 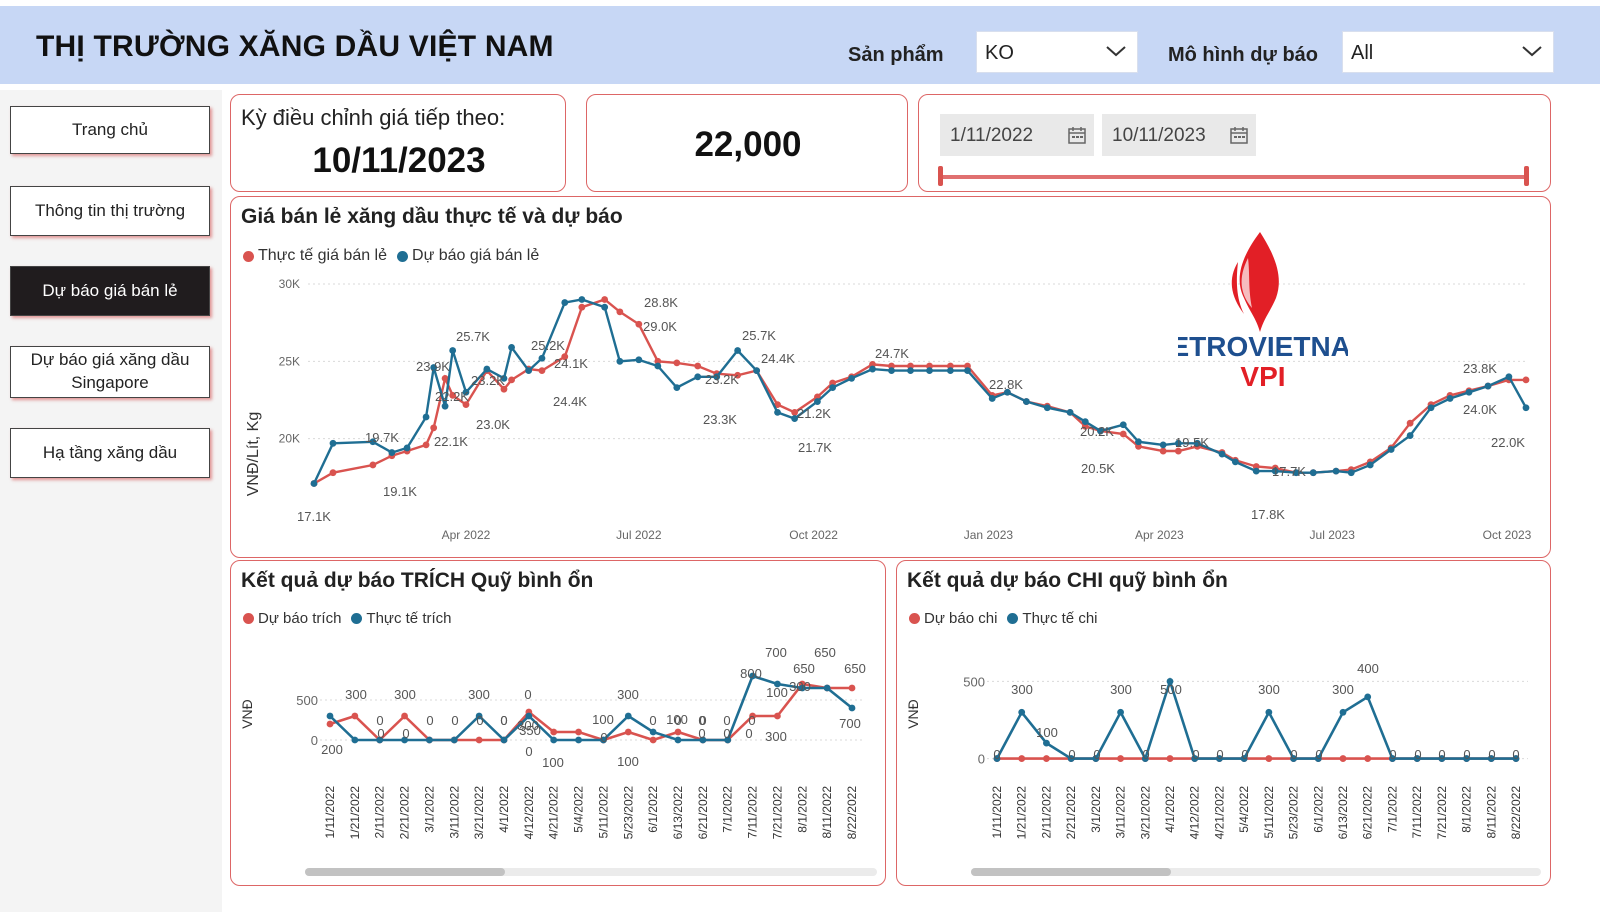 What do you see at coordinates (813, 535) in the screenshot?
I see `x-tick-label: Oct 2022` at bounding box center [813, 535].